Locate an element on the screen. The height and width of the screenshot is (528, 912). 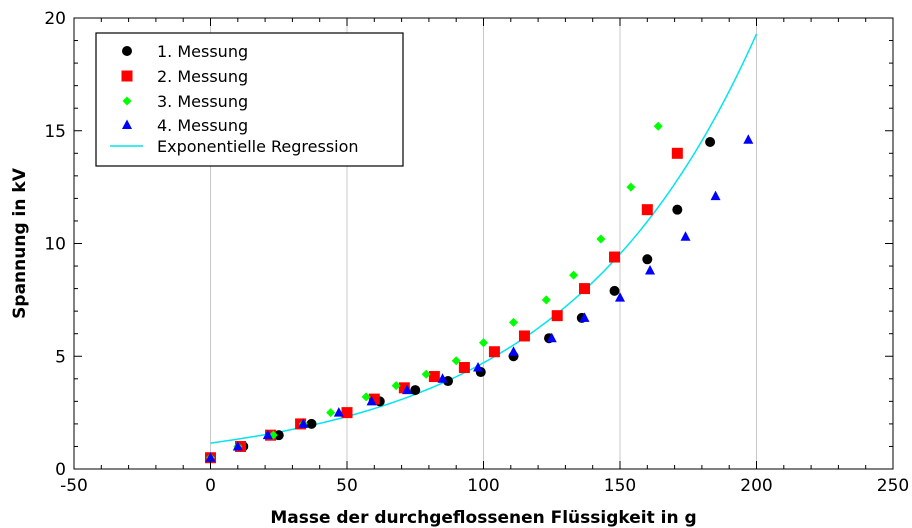
y-tick-label: 20 is located at coordinates (55, 19).